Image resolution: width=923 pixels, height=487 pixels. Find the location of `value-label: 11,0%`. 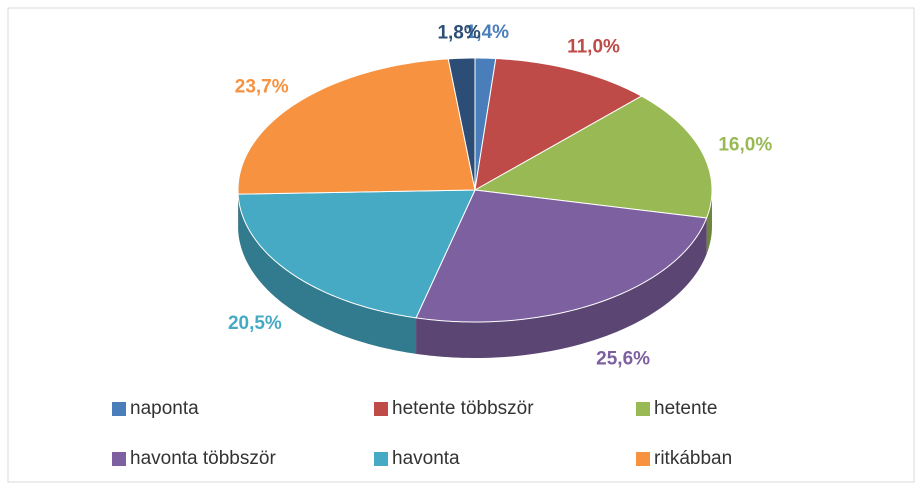

value-label: 11,0% is located at coordinates (593, 47).